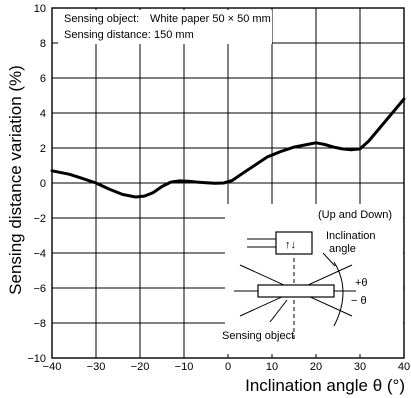 Image resolution: width=411 pixels, height=398 pixels. What do you see at coordinates (290, 245) in the screenshot?
I see `sensor-arrows: ↑↓` at bounding box center [290, 245].